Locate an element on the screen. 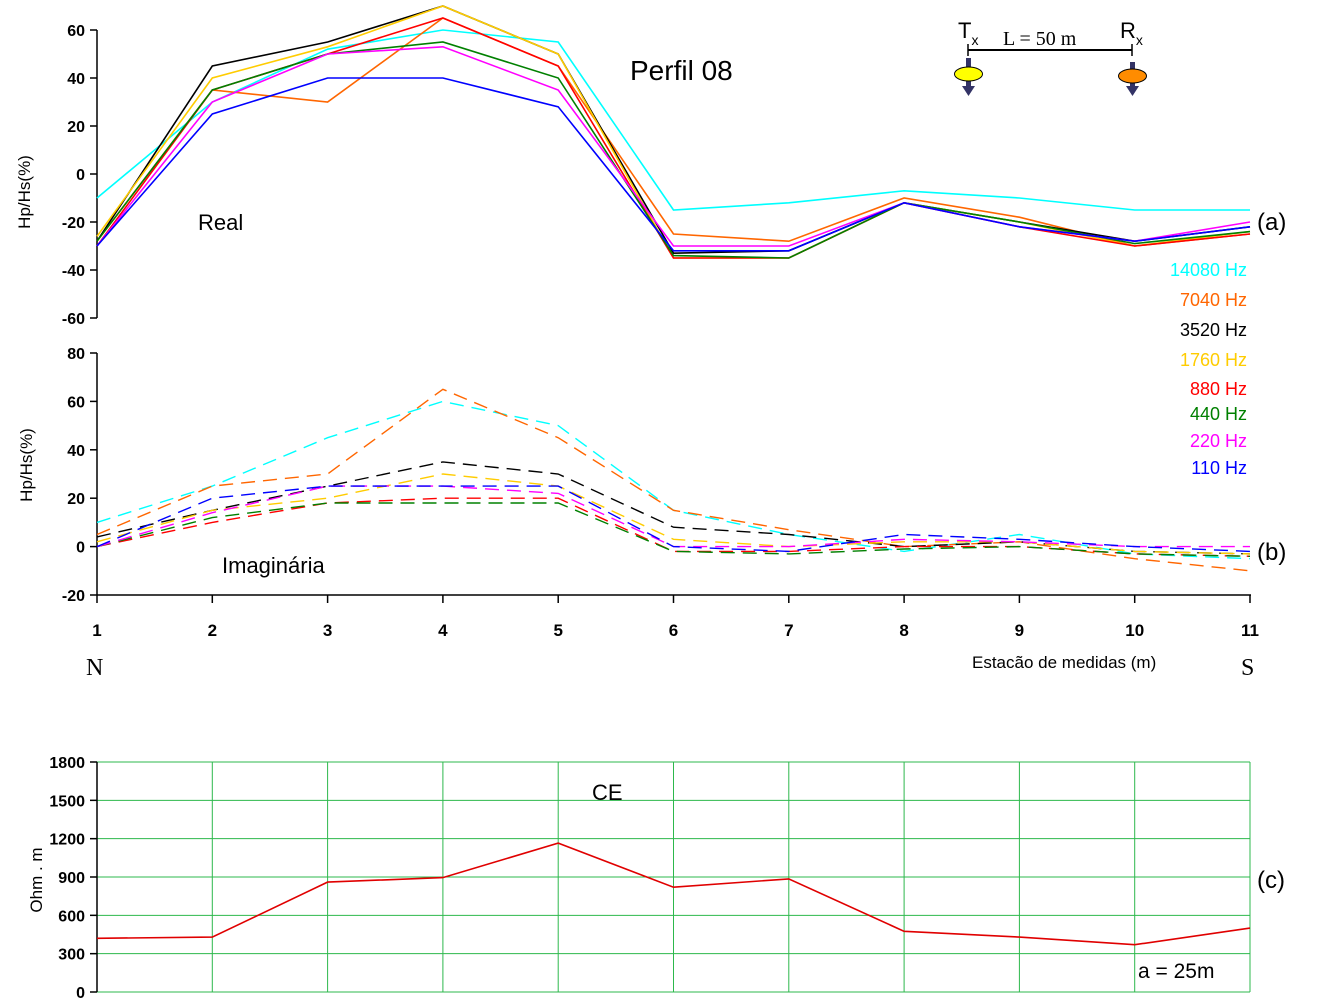 Image resolution: width=1327 pixels, height=1000 pixels. ce-panel-label: (c) is located at coordinates (1271, 880).